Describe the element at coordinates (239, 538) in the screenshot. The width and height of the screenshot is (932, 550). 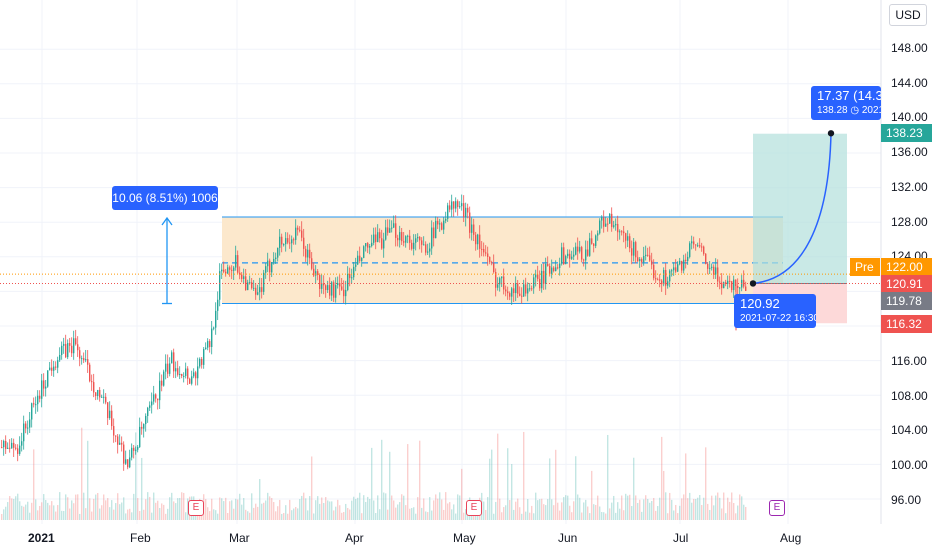
I see `time-tick: Mar` at that location.